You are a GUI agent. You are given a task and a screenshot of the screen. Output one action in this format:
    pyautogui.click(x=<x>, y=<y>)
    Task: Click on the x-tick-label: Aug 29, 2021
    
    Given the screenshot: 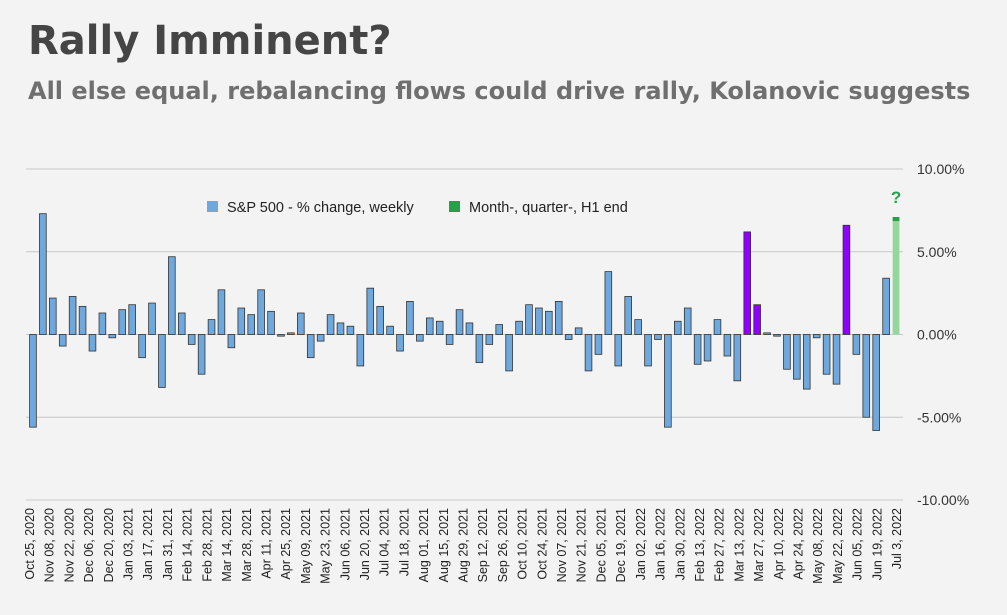 What is the action you would take?
    pyautogui.click(x=464, y=545)
    